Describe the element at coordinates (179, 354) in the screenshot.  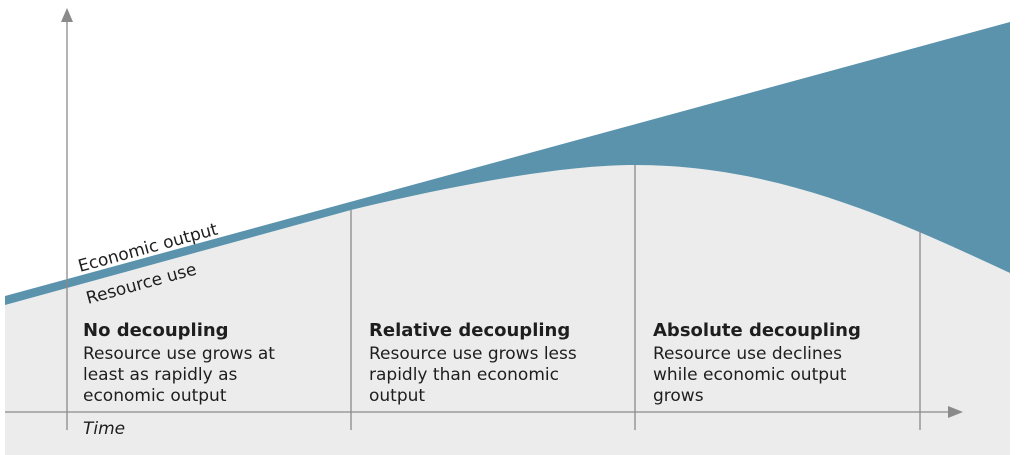
I see `section-description: Resource use grows at` at that location.